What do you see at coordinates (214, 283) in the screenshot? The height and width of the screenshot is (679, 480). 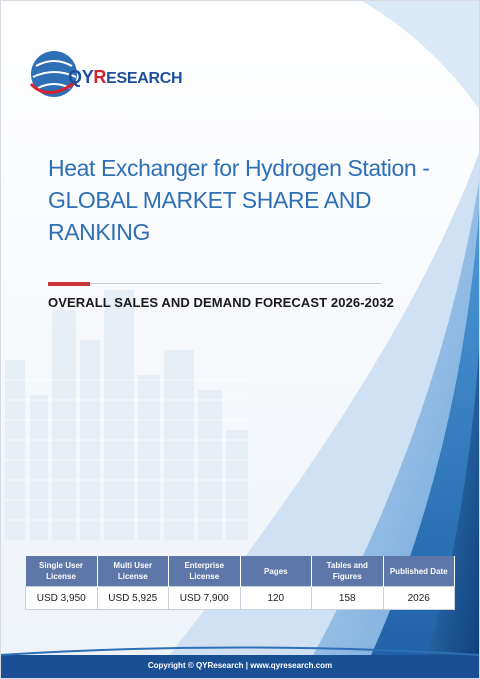 I see `title-divider` at bounding box center [214, 283].